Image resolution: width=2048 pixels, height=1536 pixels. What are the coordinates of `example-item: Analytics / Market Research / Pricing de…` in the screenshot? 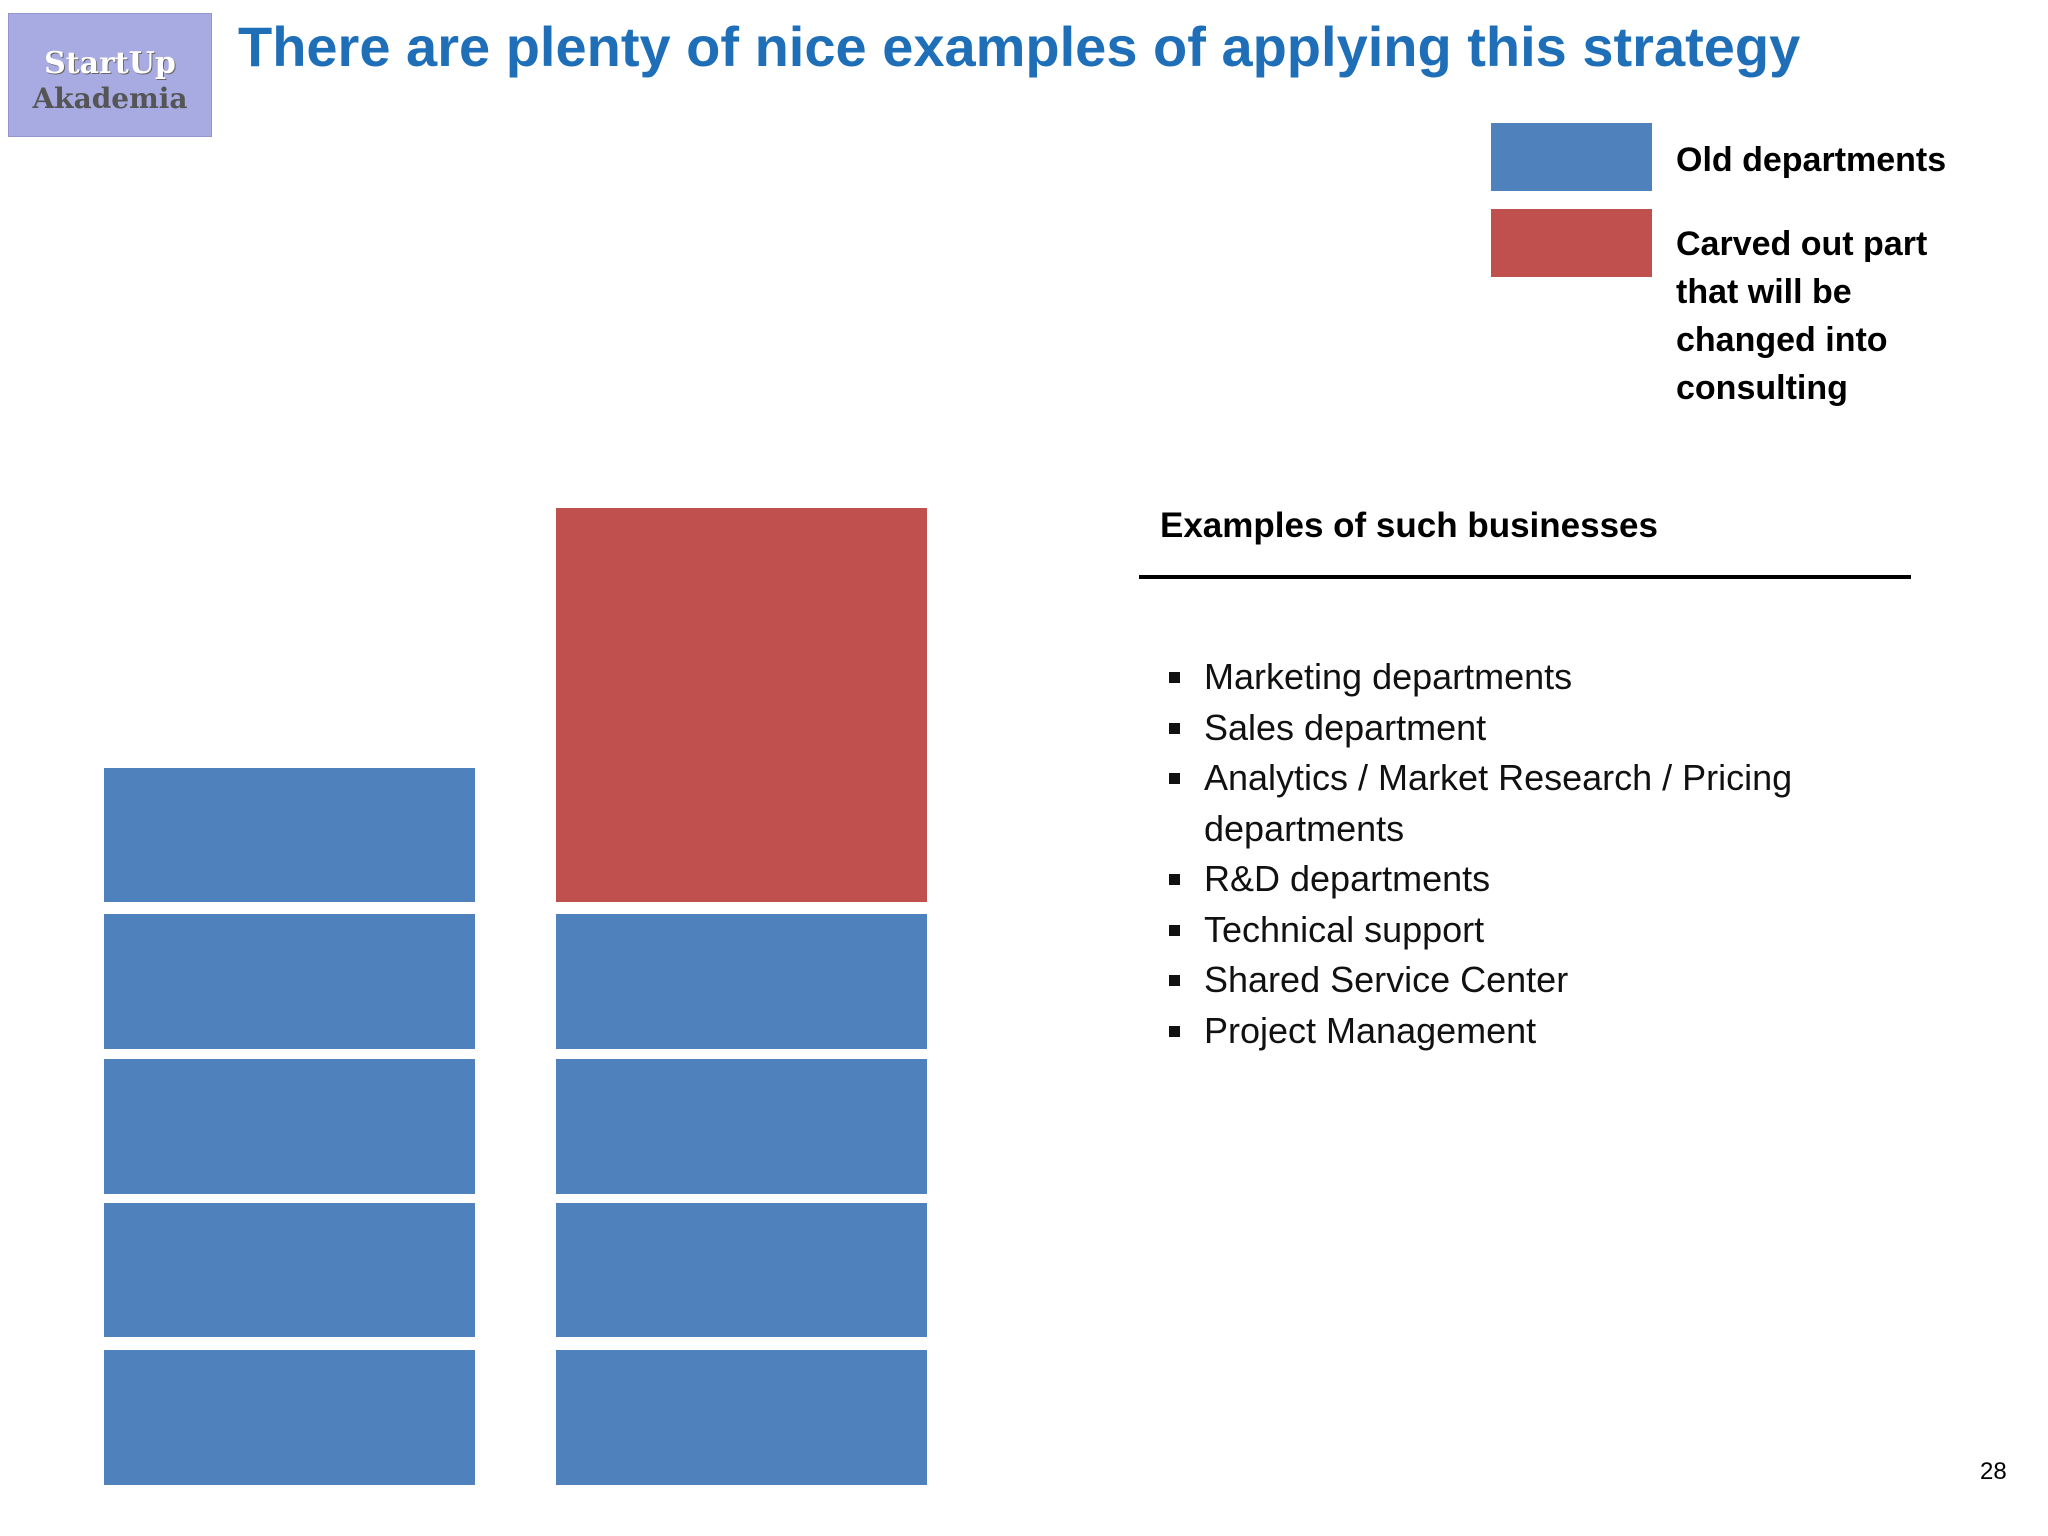 It's located at (1523, 803).